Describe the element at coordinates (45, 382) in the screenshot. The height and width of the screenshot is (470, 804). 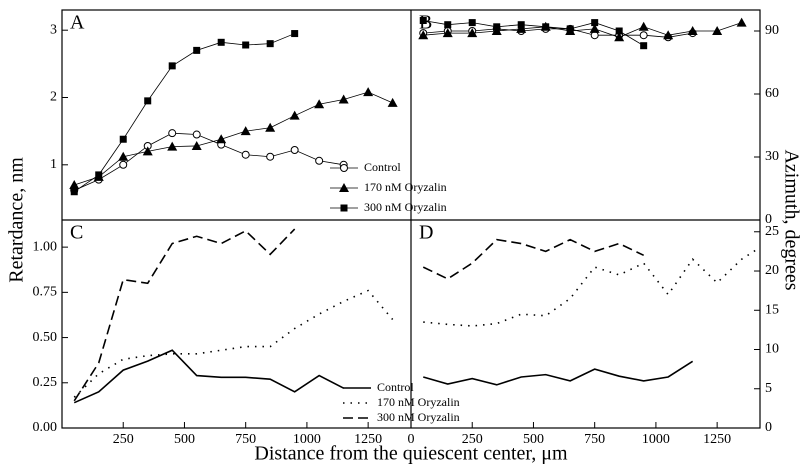
I see `y-tick-label: 0.25` at that location.